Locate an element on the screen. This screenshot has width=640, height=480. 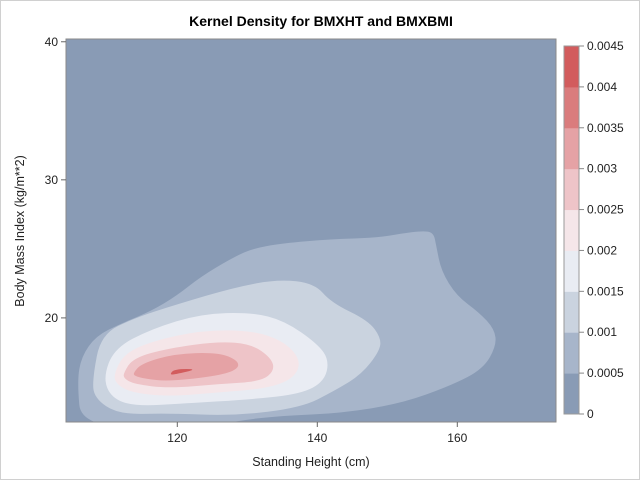
colorbar-label: 0.0045 is located at coordinates (605, 46).